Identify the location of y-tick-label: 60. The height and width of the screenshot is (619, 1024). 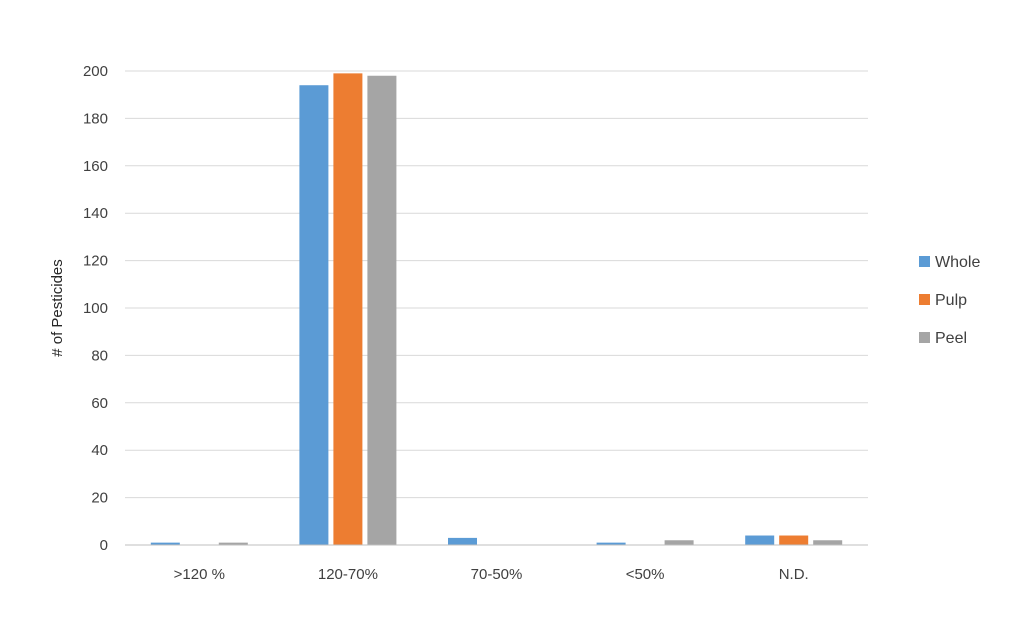
(99, 403).